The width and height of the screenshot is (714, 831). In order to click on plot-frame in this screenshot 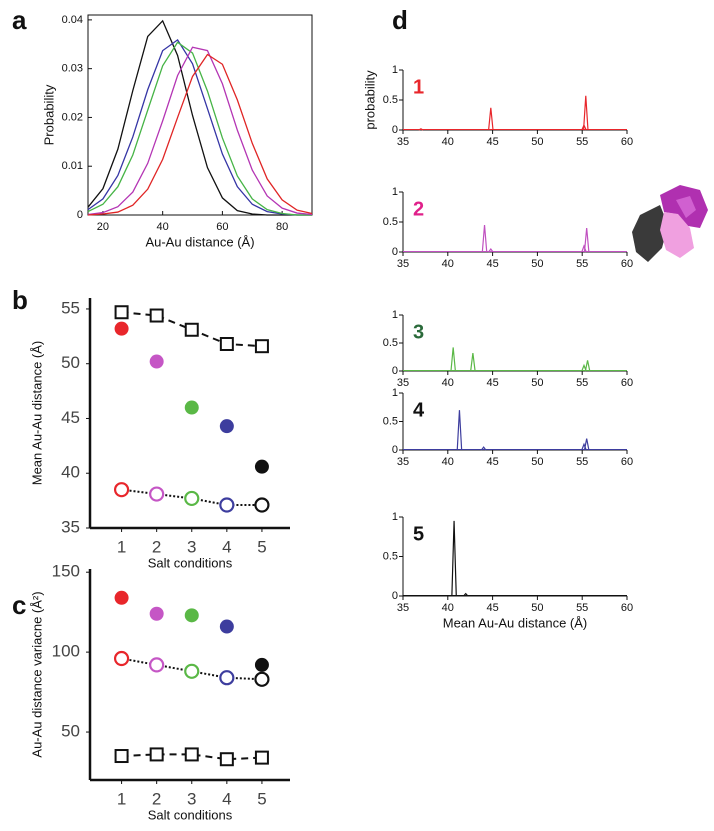, I will do `click(200, 115)`.